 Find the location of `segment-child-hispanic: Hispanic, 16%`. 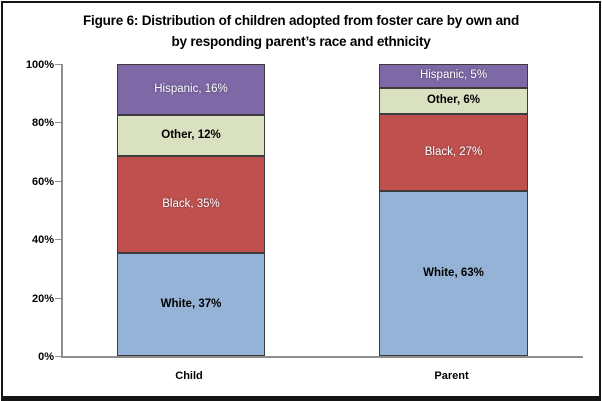

segment-child-hispanic: Hispanic, 16% is located at coordinates (191, 89).